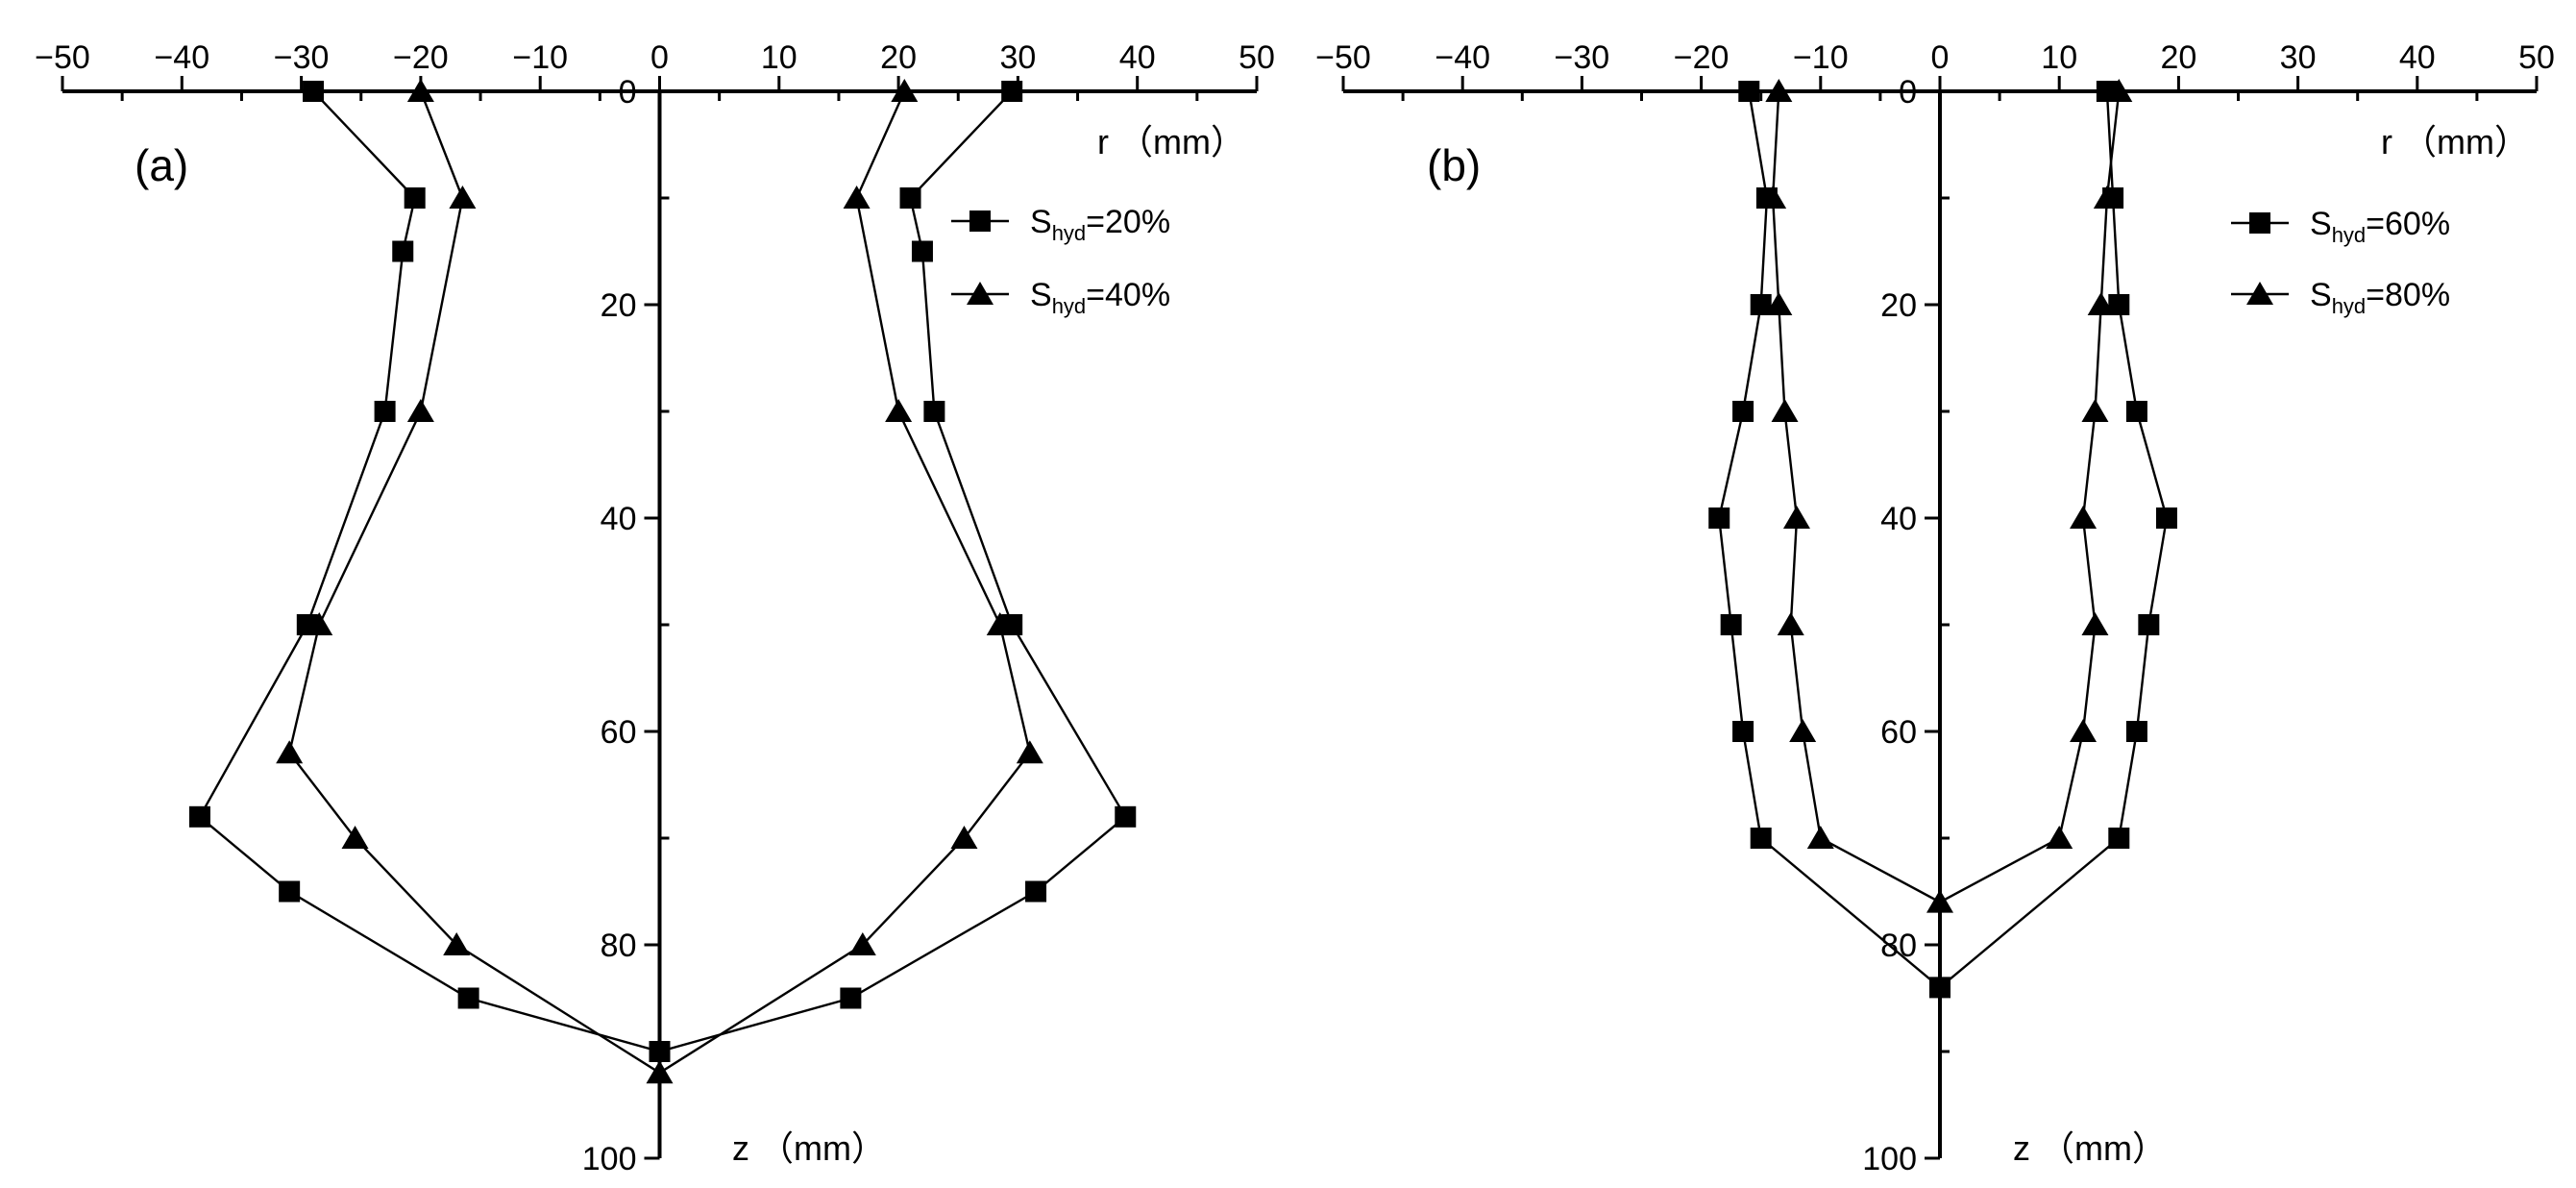 Image resolution: width=2576 pixels, height=1188 pixels. I want to click on panel-label: (b), so click(1454, 165).